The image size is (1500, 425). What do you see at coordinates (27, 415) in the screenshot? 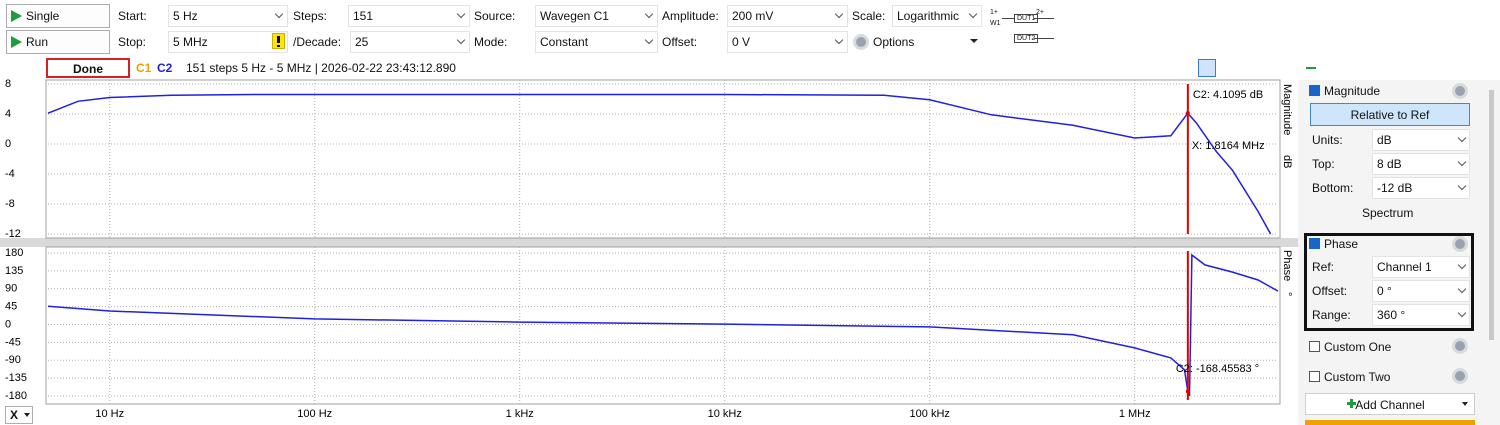
I see `x-axis-arrow` at bounding box center [27, 415].